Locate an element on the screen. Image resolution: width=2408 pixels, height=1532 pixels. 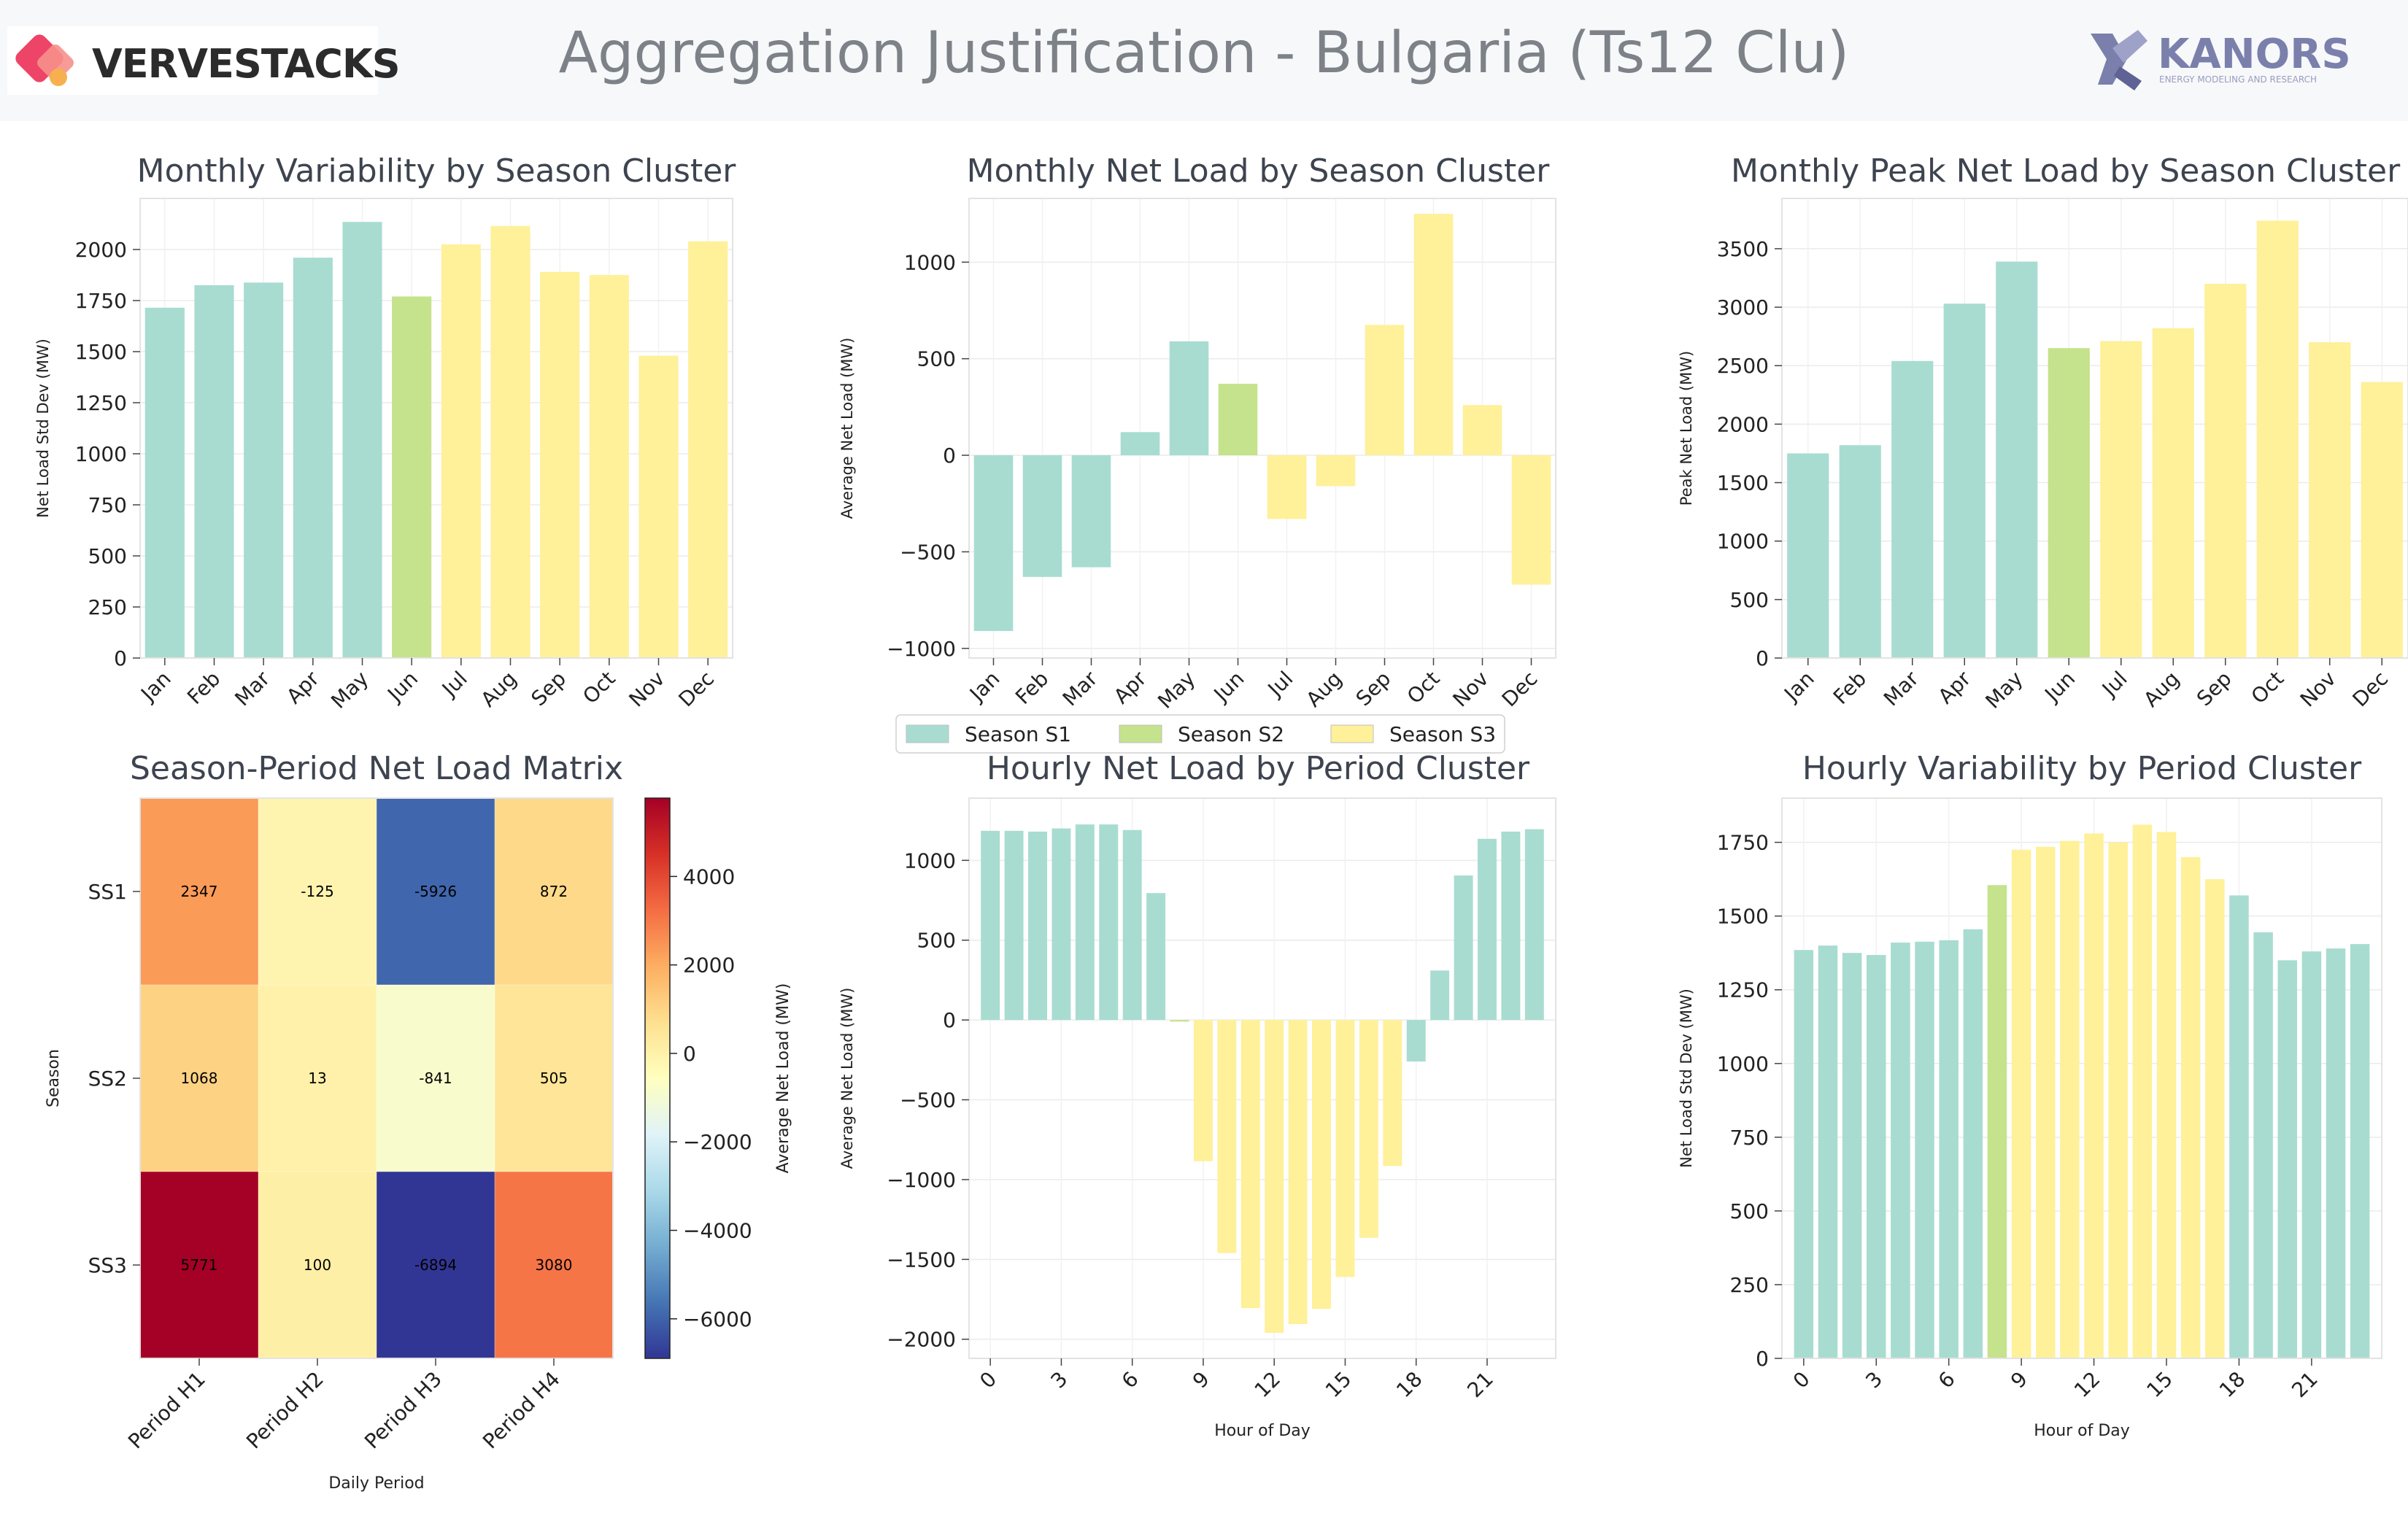
chart-title: Hourly Net Load by Period Cluster is located at coordinates (1258, 769).